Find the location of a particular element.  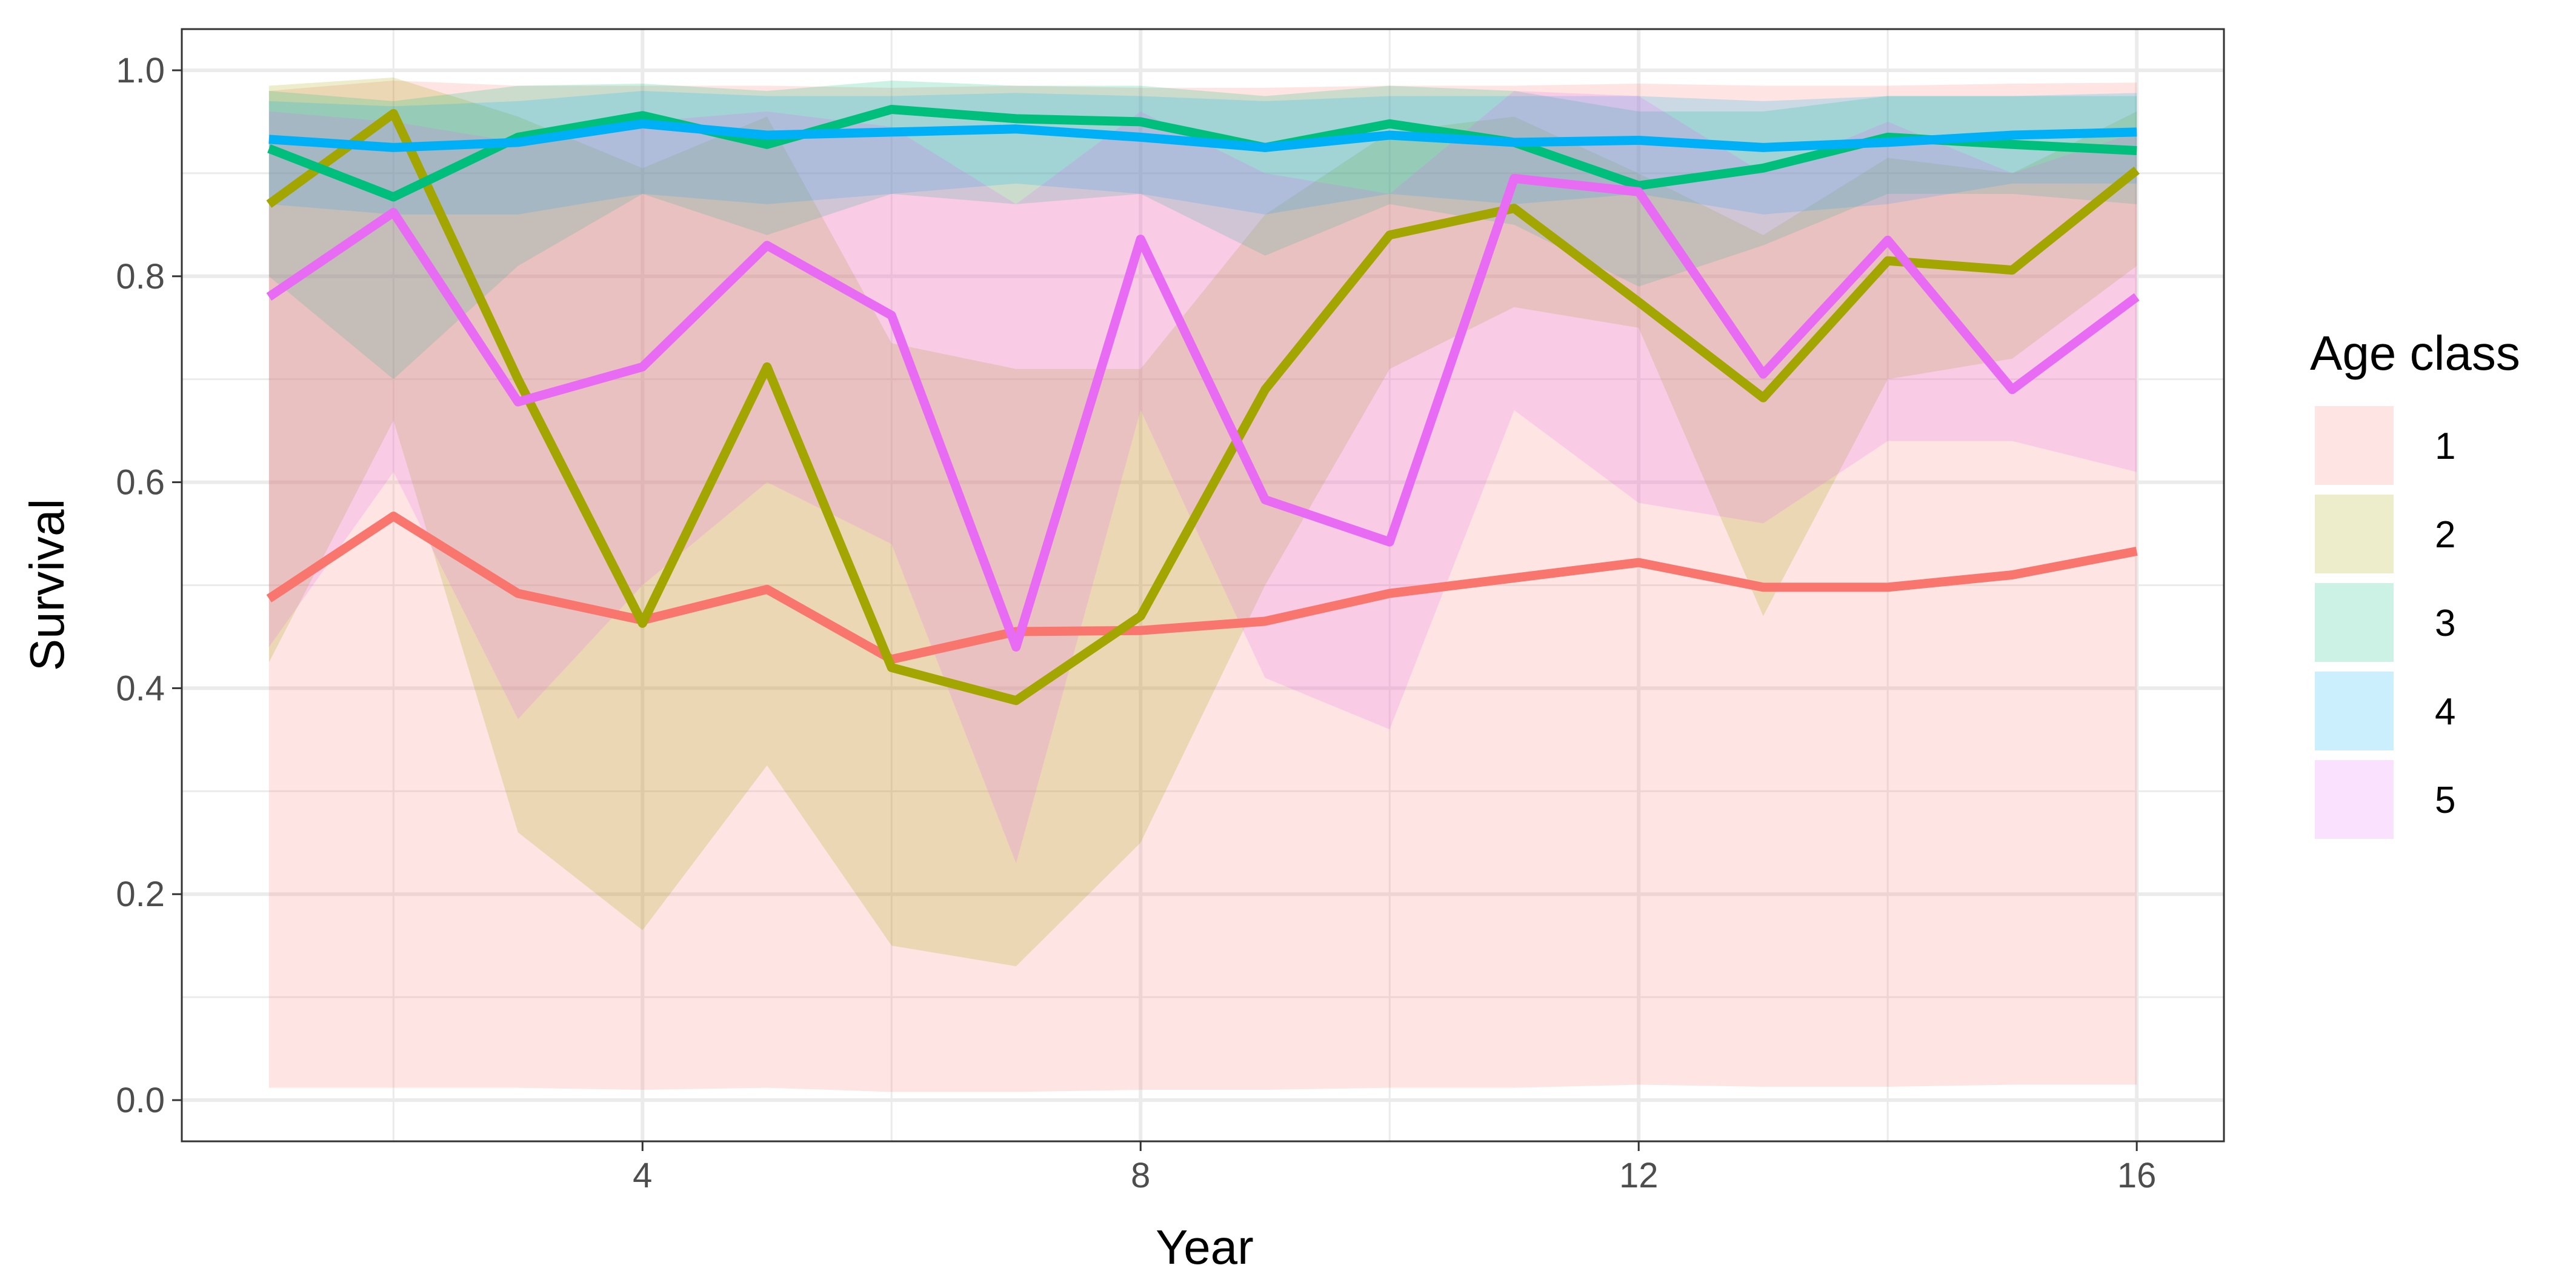

legend-title: Age class is located at coordinates (2415, 353).